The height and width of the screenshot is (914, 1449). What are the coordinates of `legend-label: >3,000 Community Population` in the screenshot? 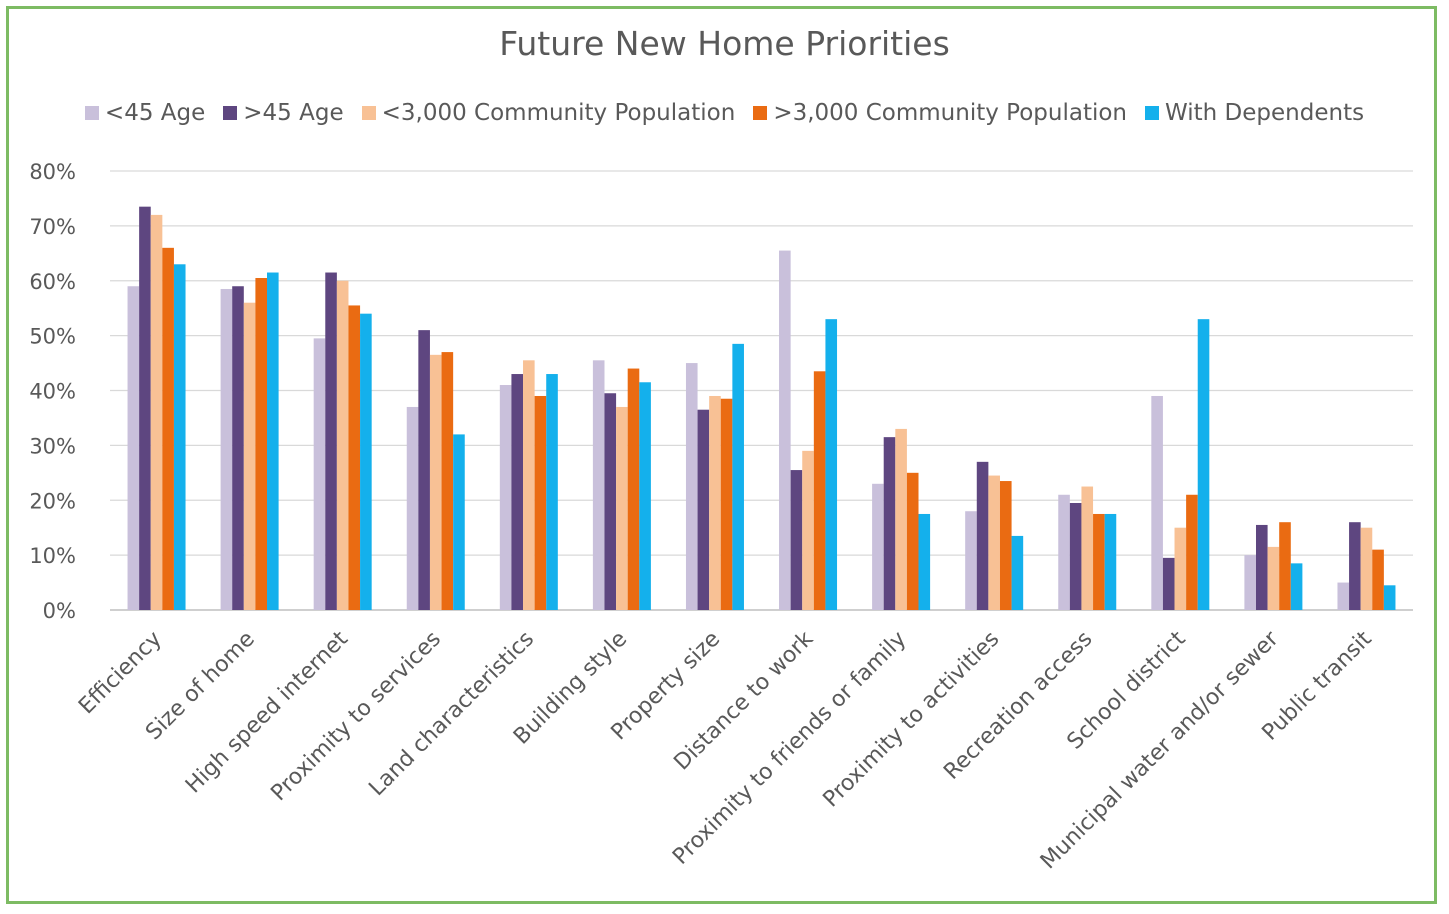 It's located at (950, 113).